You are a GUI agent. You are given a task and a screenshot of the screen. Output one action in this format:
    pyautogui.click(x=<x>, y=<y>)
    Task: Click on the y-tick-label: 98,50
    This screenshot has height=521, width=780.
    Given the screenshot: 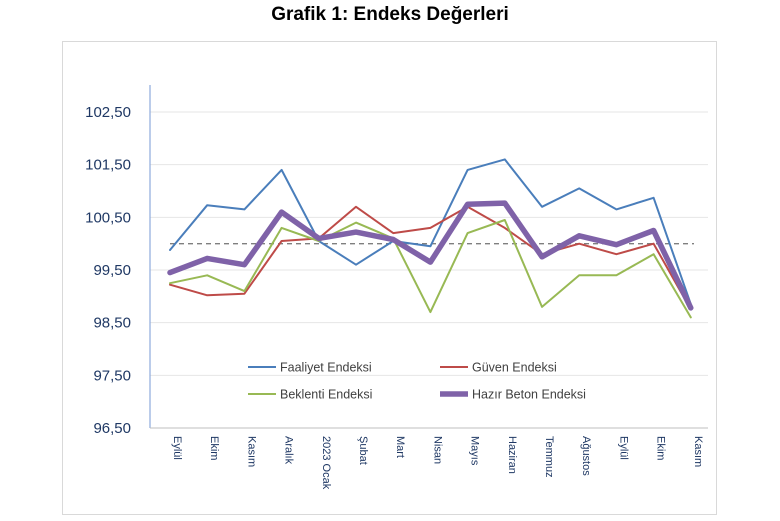 What is the action you would take?
    pyautogui.click(x=112, y=323)
    